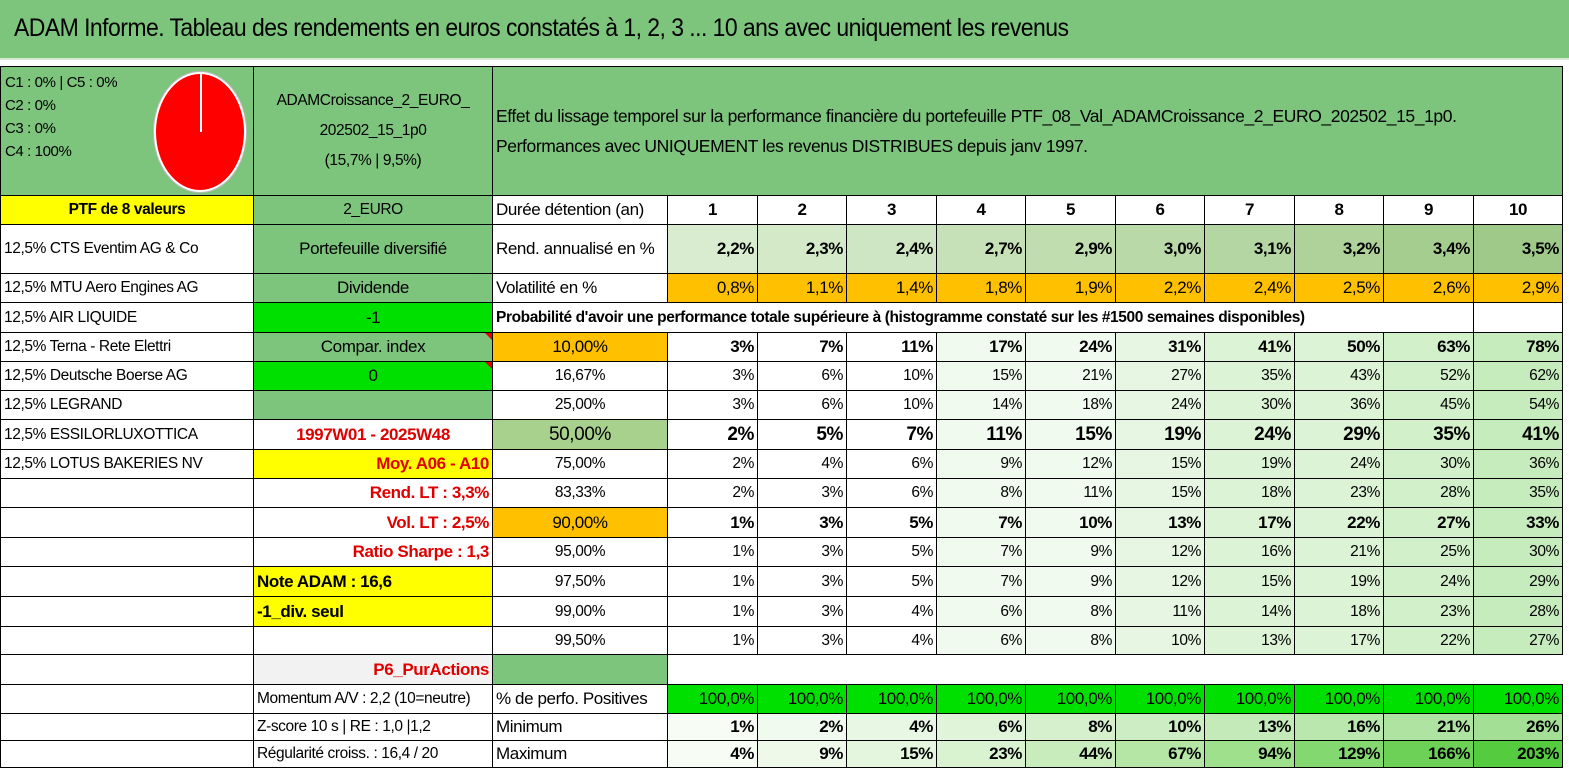  Describe the element at coordinates (981, 754) in the screenshot. I see `maximum-cell: 23%` at that location.